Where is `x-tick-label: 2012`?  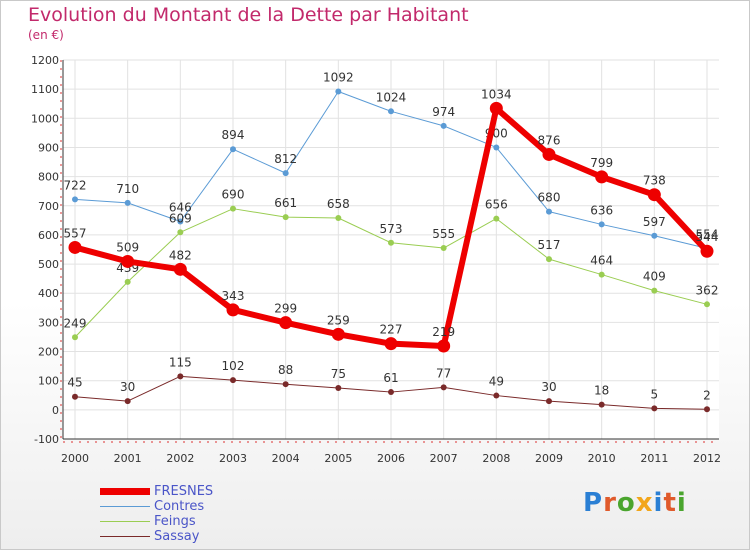 x-tick-label: 2012 is located at coordinates (707, 458).